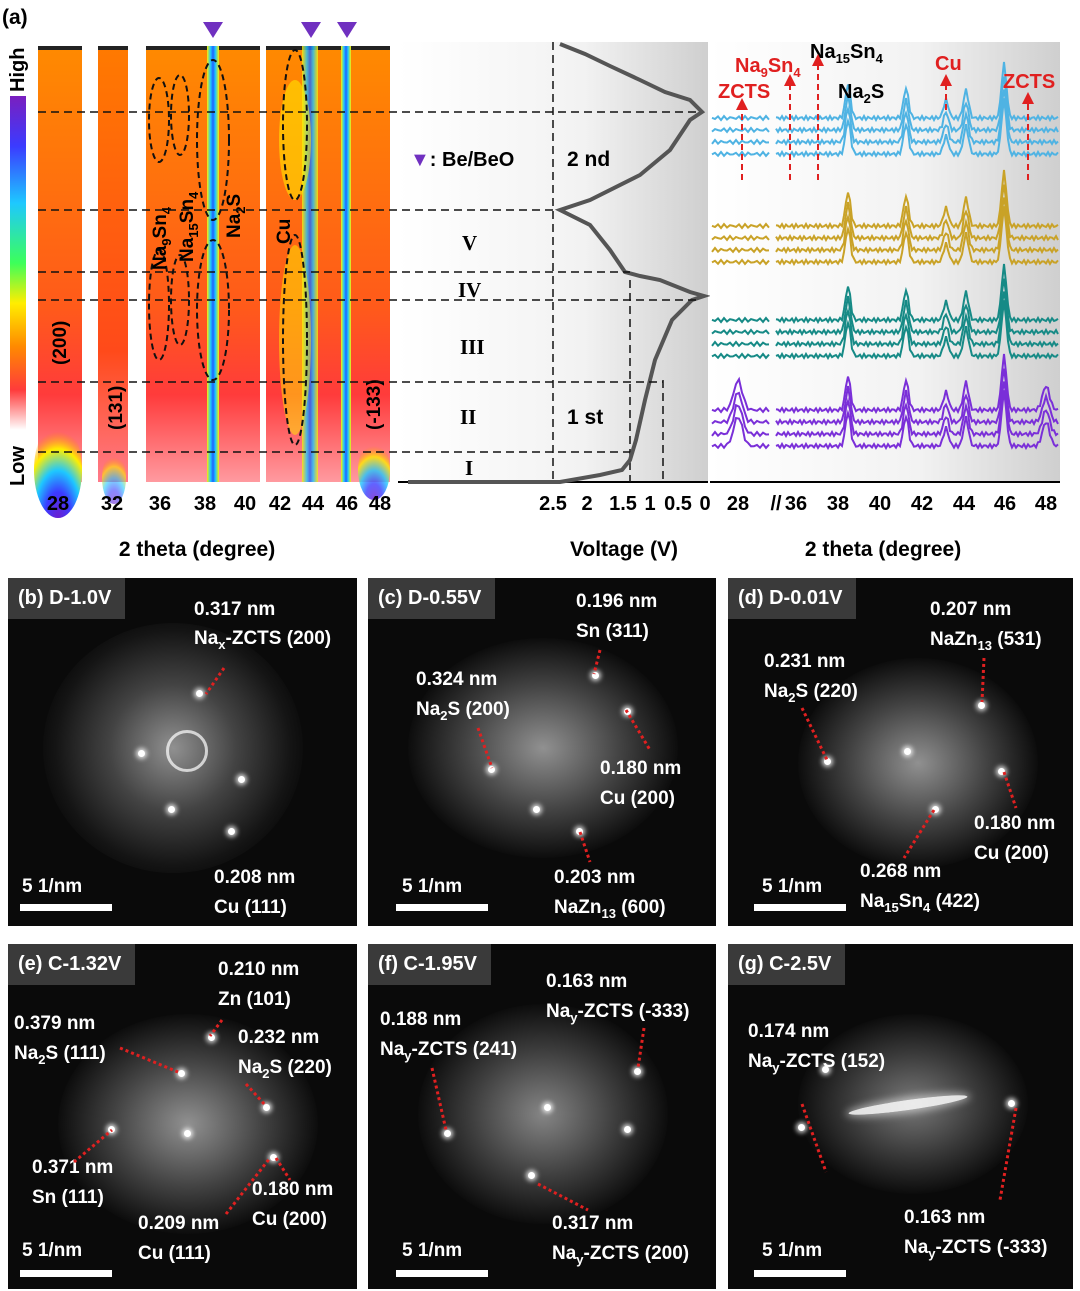  What do you see at coordinates (469, 468) in the screenshot?
I see `stage-label: I` at bounding box center [469, 468].